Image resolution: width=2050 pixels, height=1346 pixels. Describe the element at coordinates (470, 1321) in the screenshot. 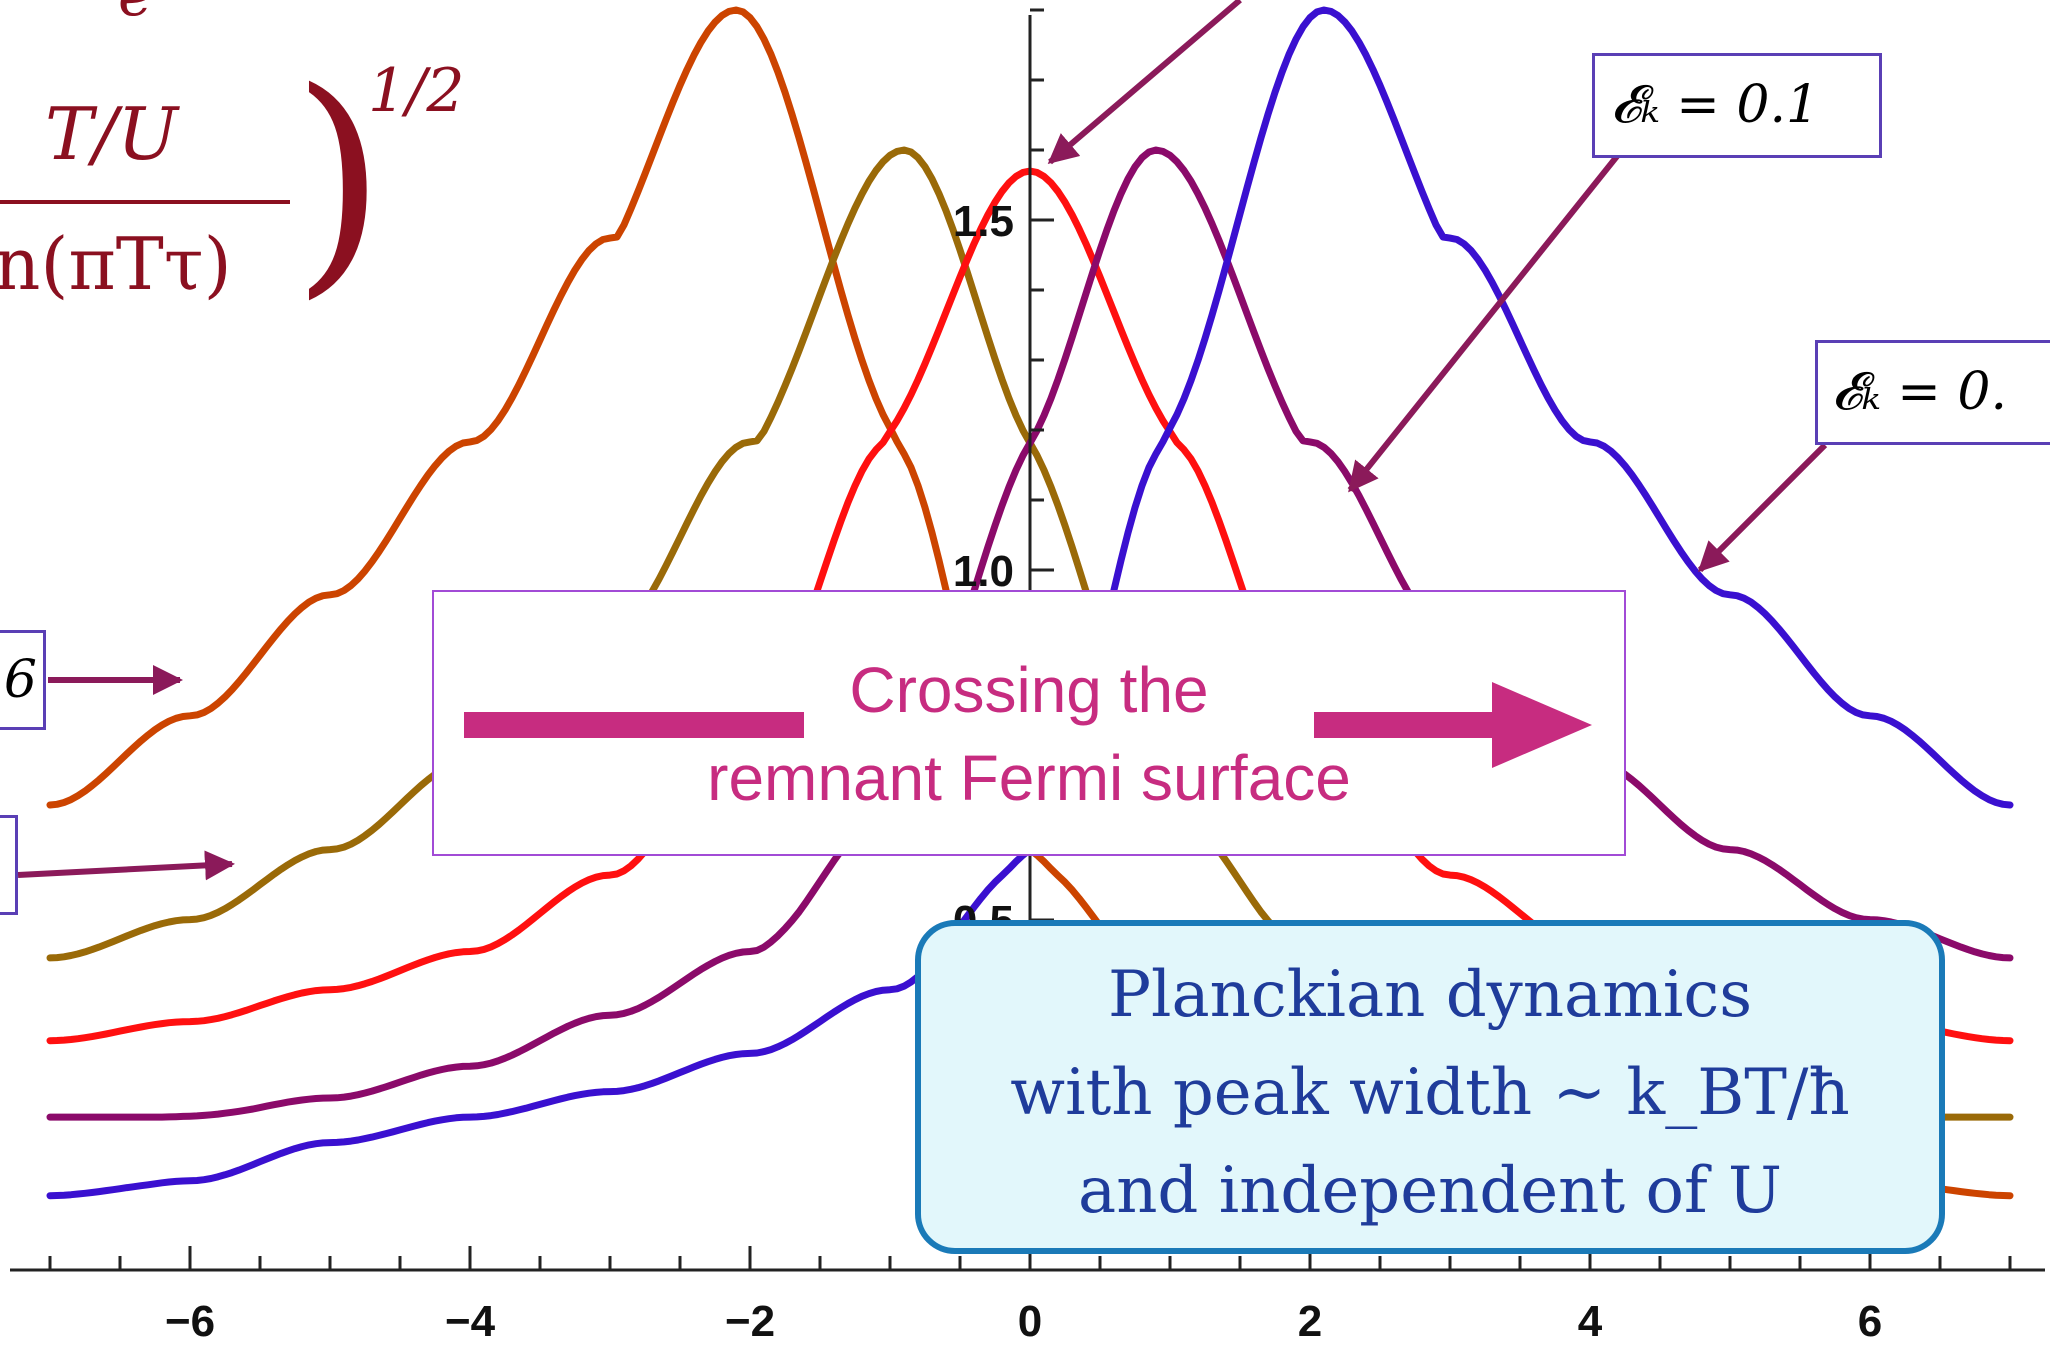

I see `x-tick-label: −4` at that location.